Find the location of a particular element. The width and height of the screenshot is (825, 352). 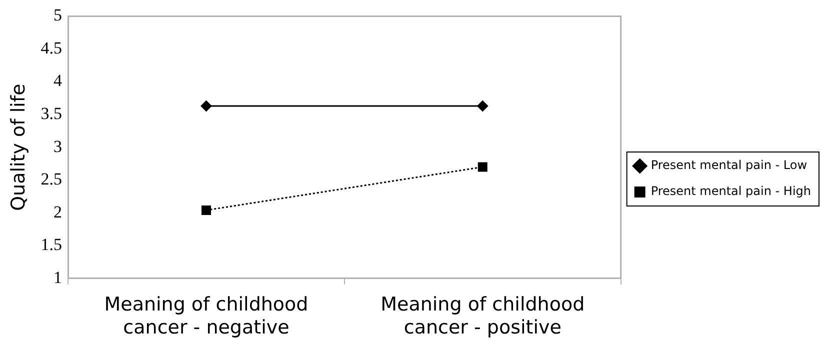

y-tick-label: 1.5 is located at coordinates (51, 244).